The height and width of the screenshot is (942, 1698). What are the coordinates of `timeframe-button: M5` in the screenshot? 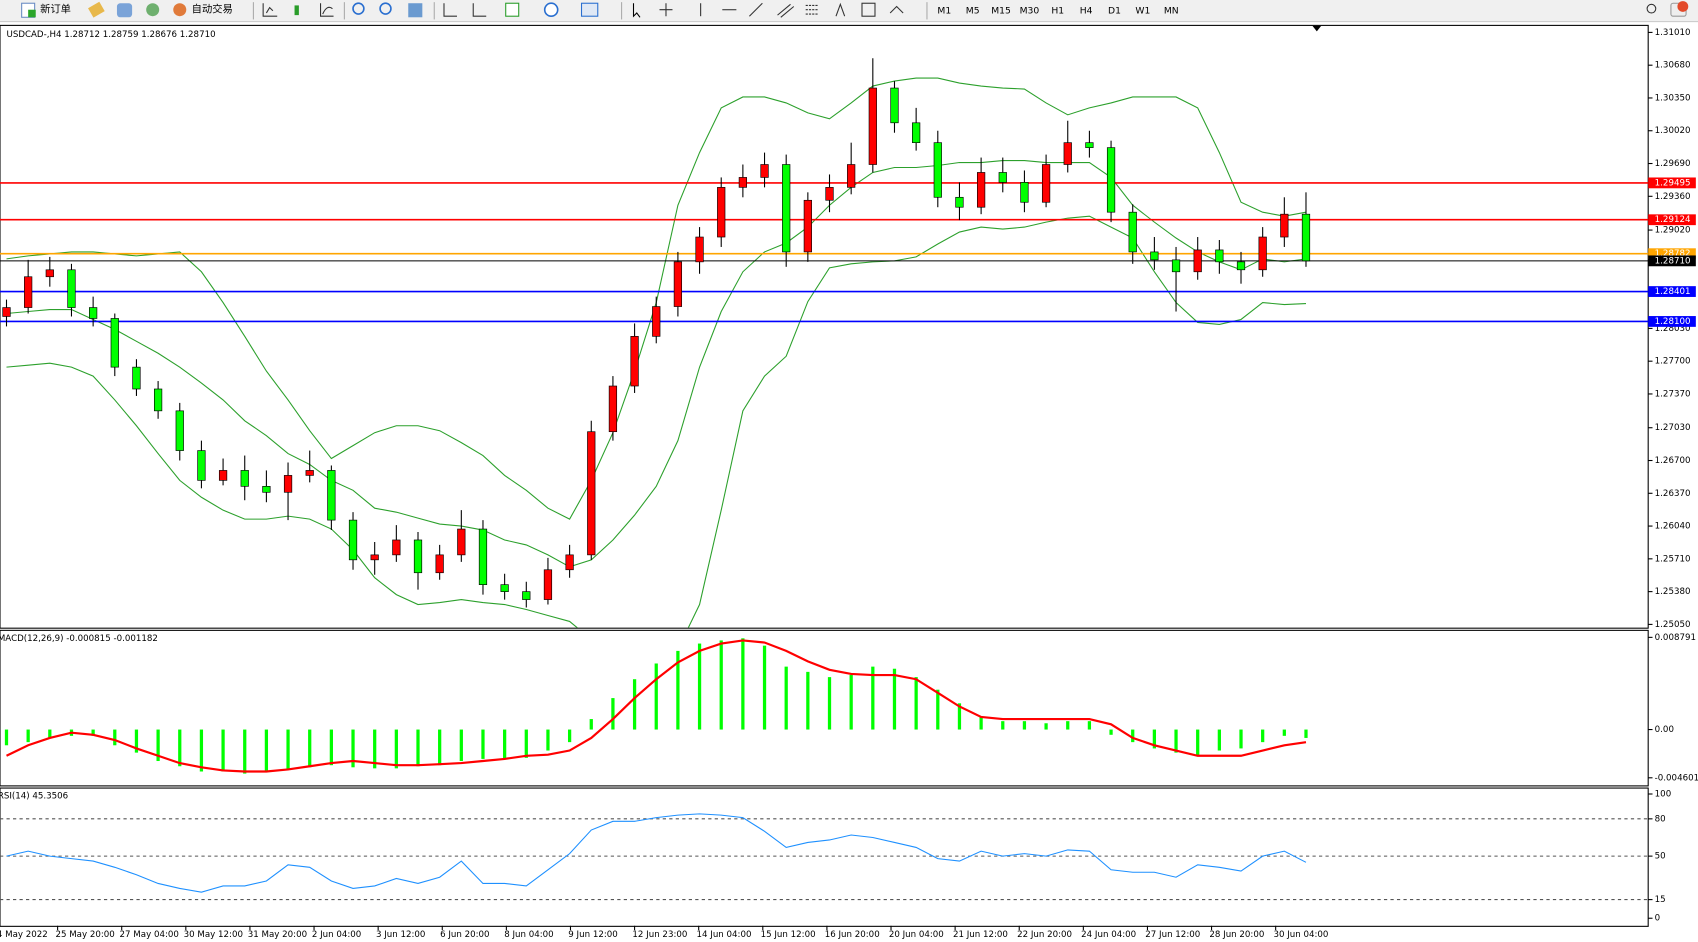 It's located at (973, 10).